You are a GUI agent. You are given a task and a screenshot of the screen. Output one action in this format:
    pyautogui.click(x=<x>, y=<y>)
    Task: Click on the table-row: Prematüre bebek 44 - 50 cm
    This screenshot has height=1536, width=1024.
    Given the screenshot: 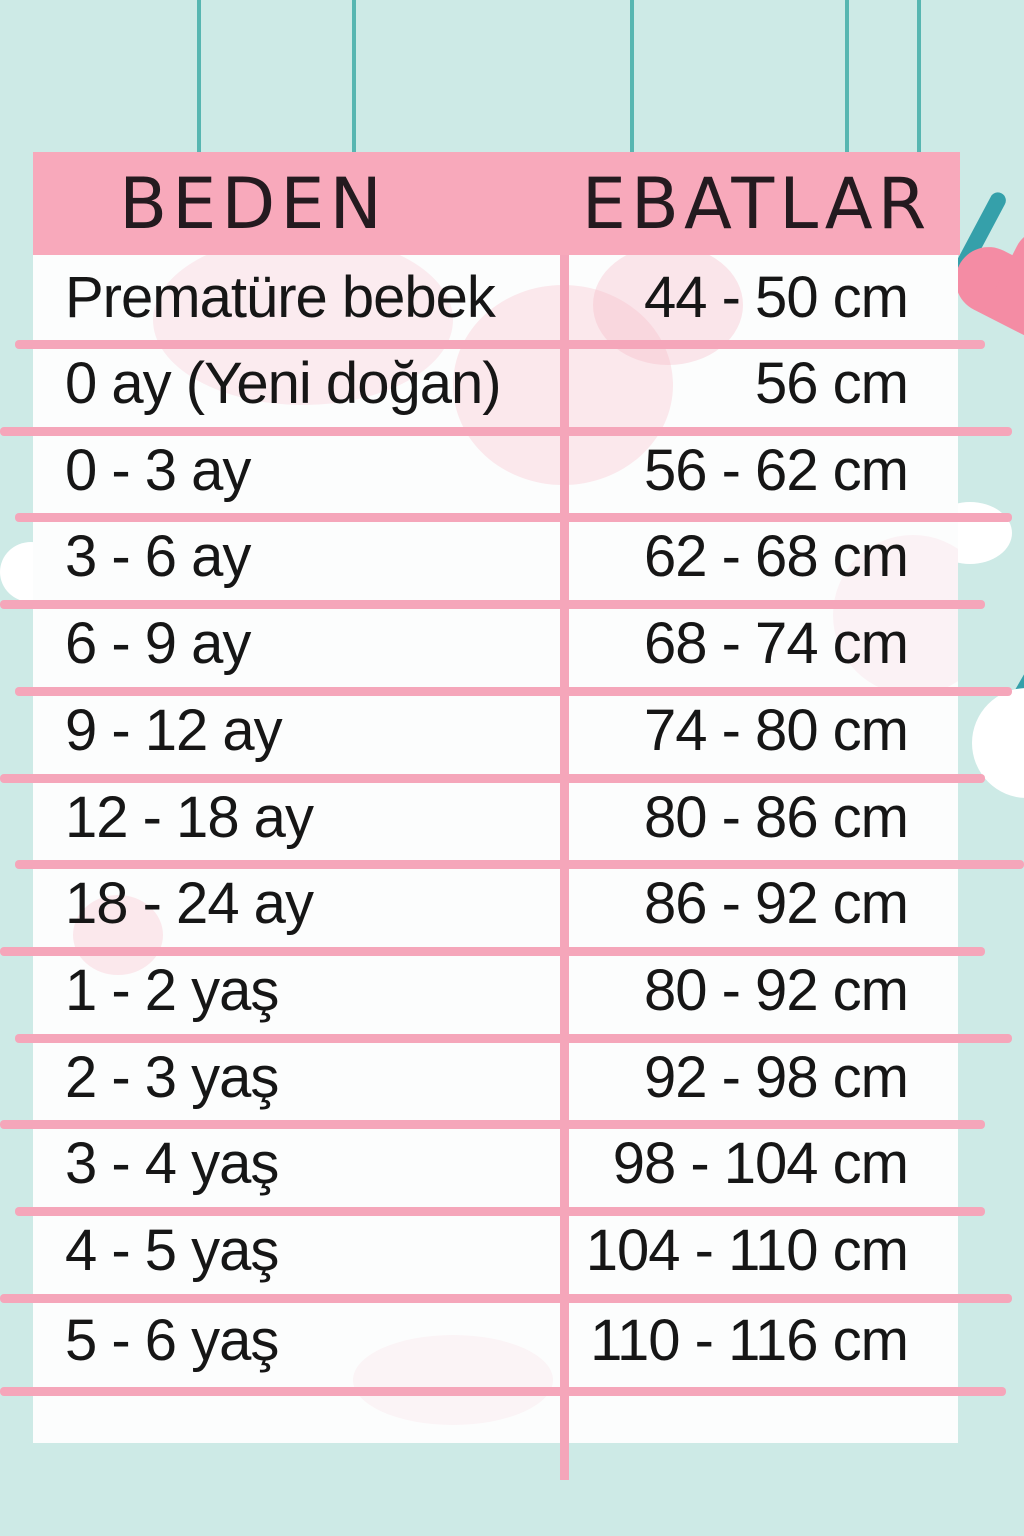 What is the action you would take?
    pyautogui.click(x=495, y=297)
    